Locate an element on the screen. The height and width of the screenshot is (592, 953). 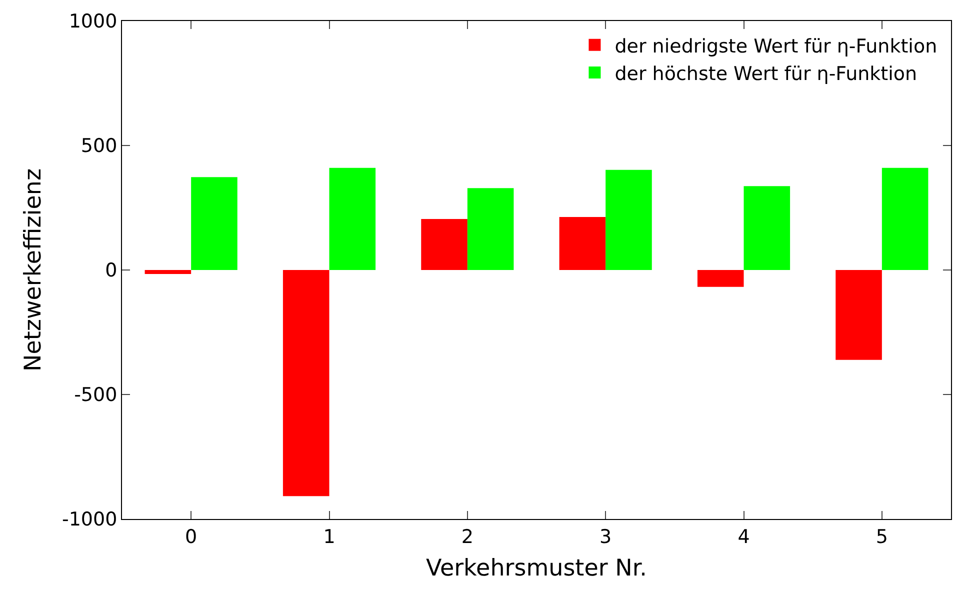
y-tick-label: -500 is located at coordinates (96, 395).